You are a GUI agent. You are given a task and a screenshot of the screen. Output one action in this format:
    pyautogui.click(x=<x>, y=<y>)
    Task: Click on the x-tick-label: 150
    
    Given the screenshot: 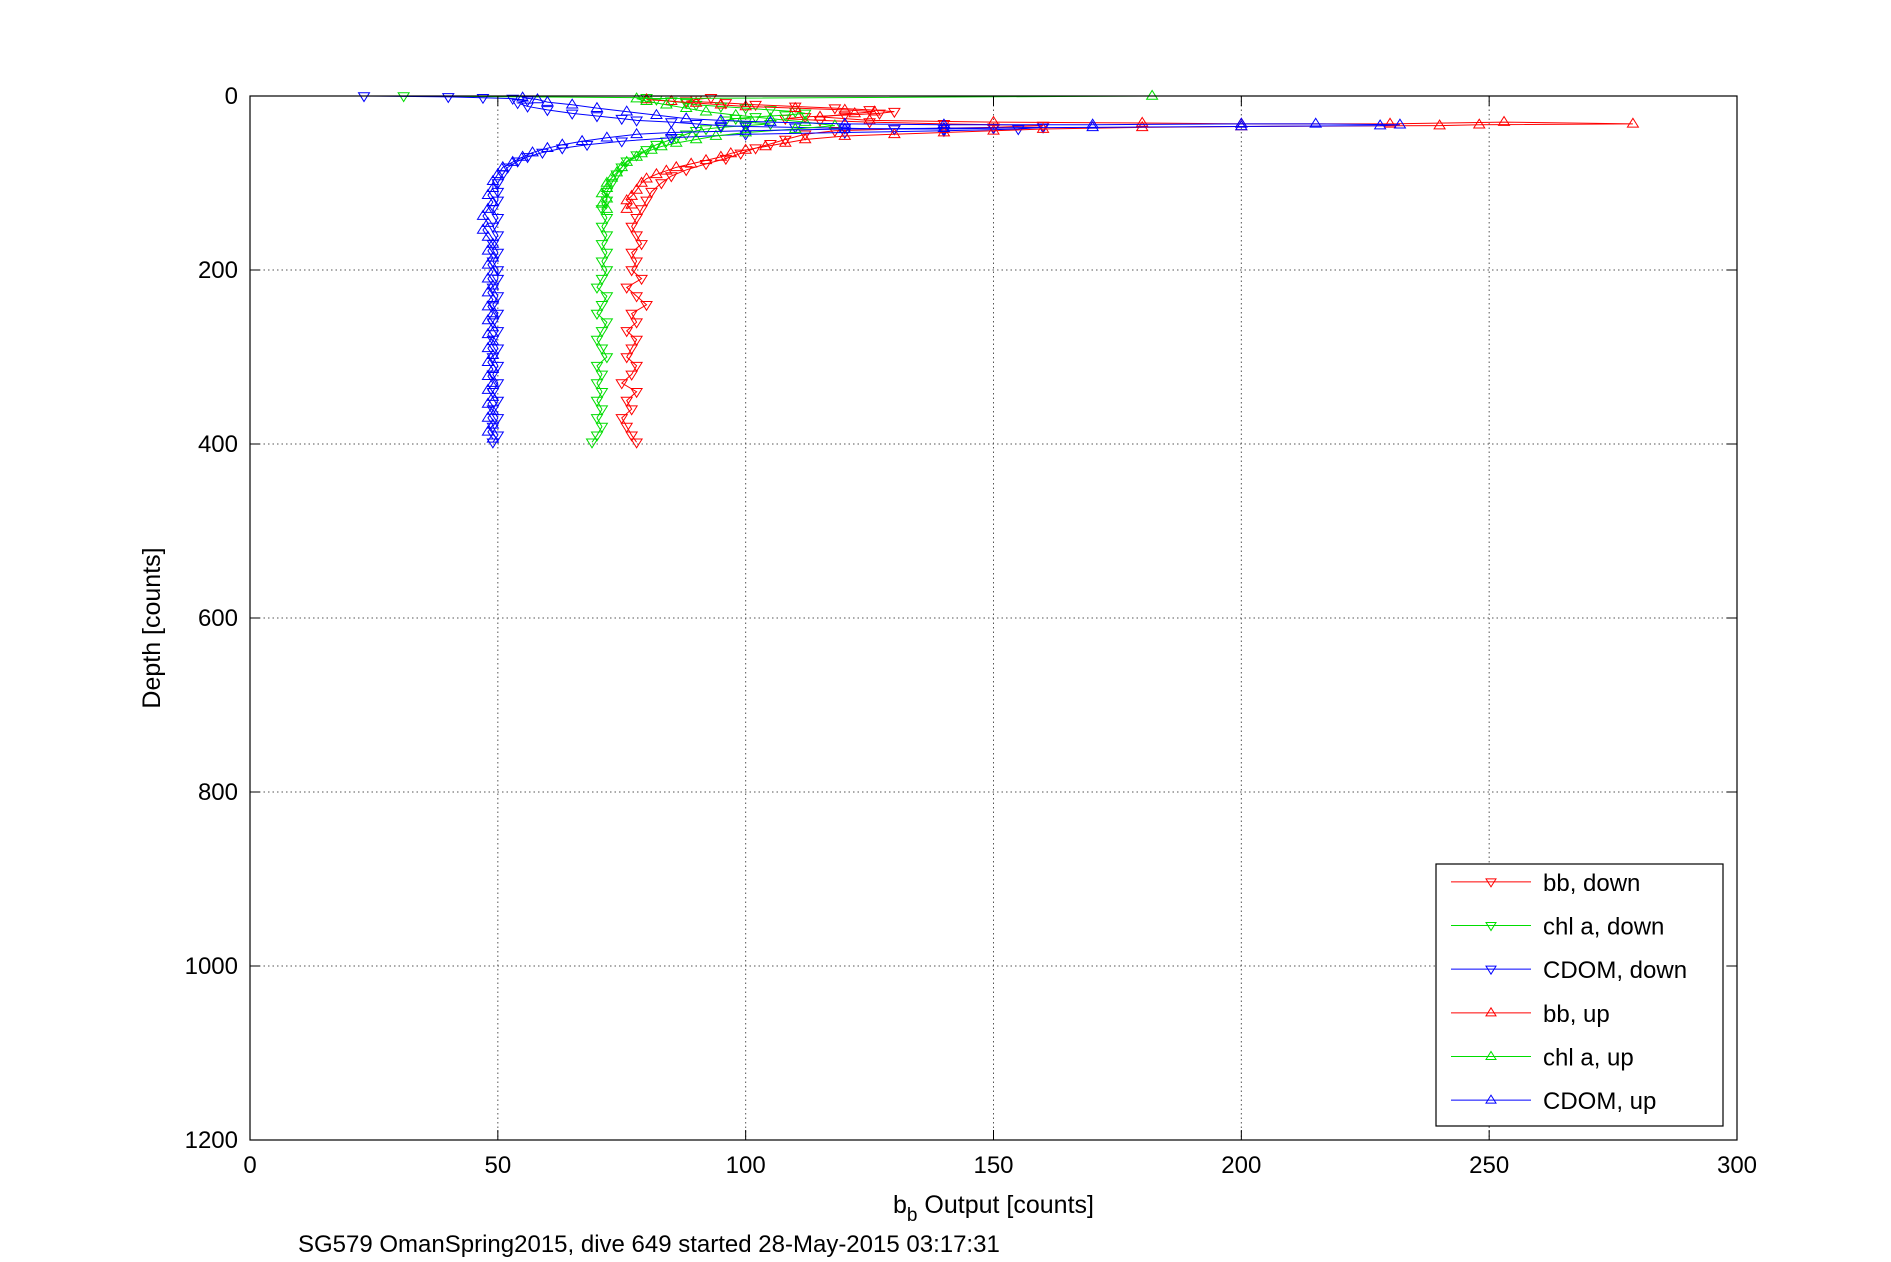 What is the action you would take?
    pyautogui.click(x=993, y=1165)
    